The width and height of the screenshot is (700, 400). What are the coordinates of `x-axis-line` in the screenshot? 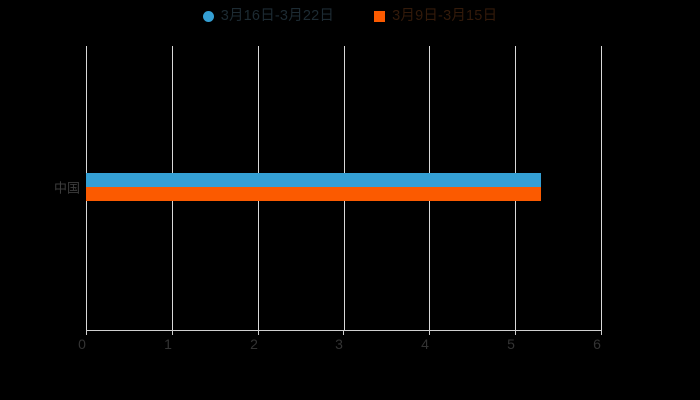 It's located at (344, 330).